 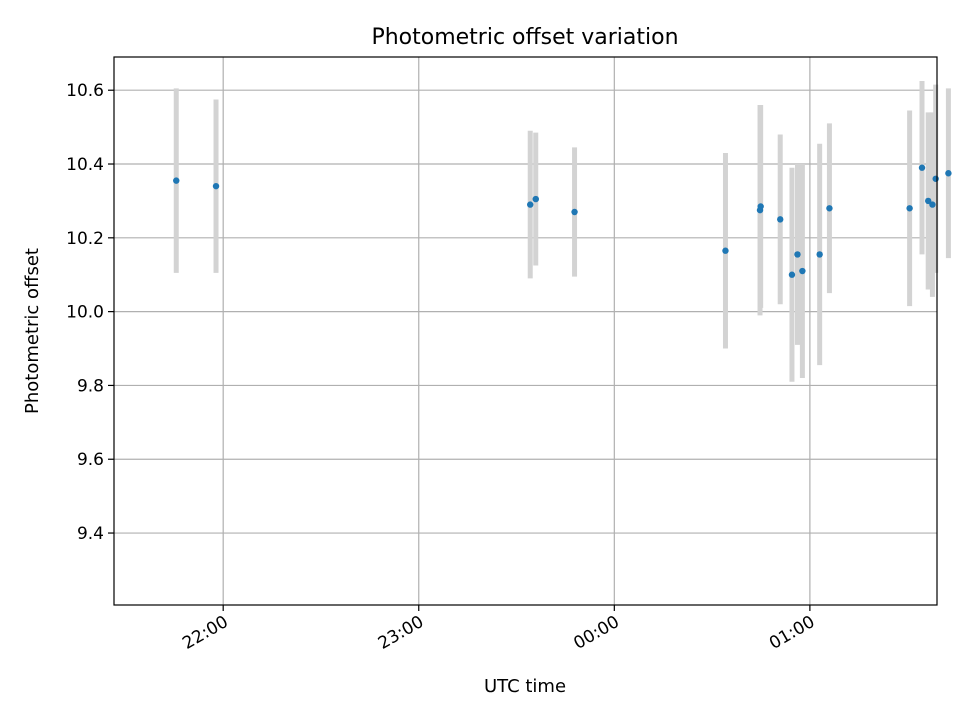 I want to click on y-tick-label: 9.4, so click(x=90, y=534).